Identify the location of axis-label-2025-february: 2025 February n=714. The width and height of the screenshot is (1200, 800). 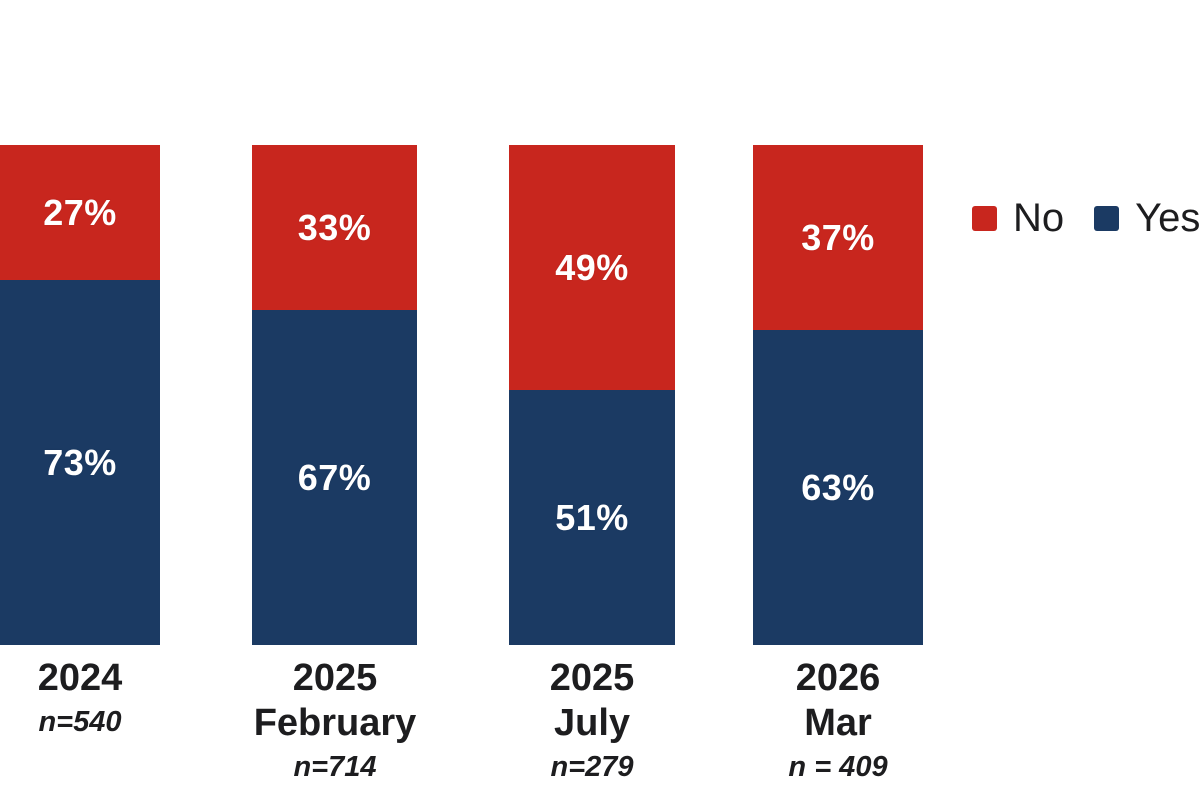
(335, 721).